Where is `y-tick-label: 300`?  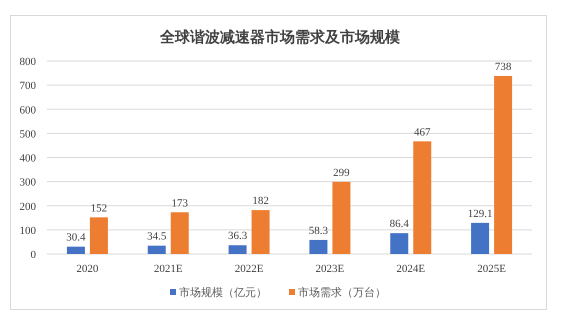
y-tick-label: 300 is located at coordinates (28, 182).